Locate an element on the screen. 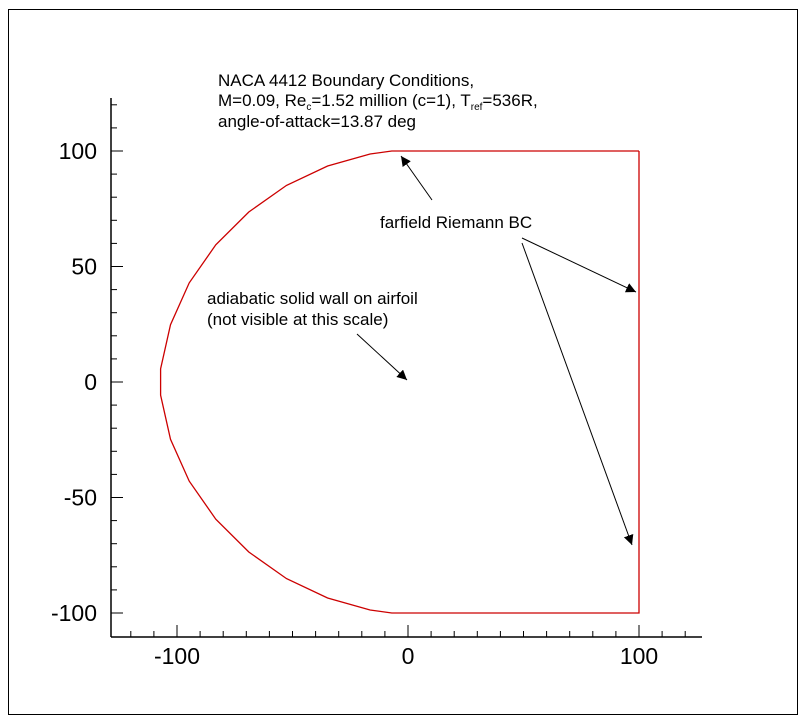  title-line-2-c: =536R, is located at coordinates (509, 100).